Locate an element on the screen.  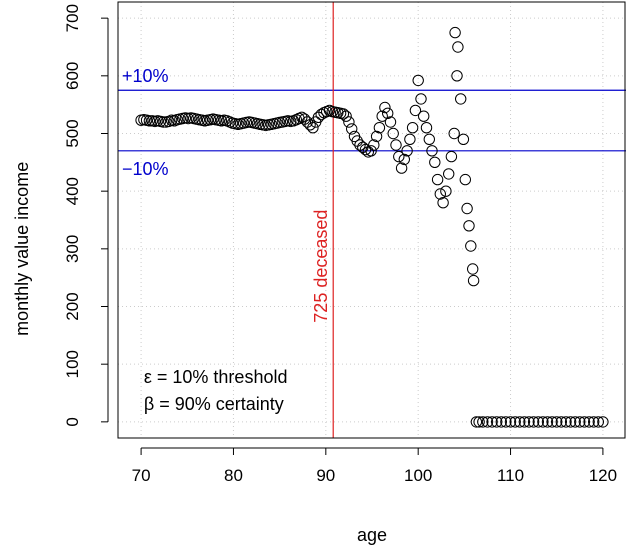
epsilon-annotation: ε = 10% threshold is located at coordinates (216, 377).